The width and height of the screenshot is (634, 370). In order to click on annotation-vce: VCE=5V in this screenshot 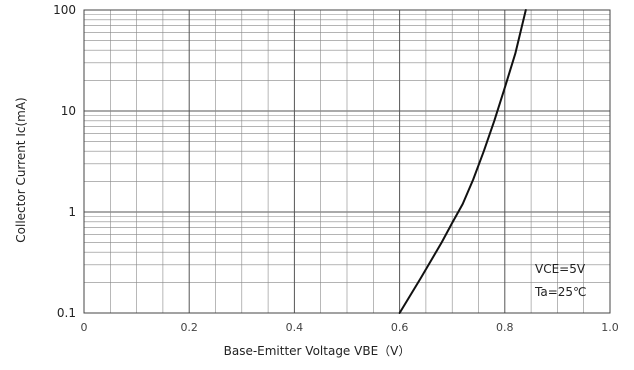, I will do `click(560, 269)`.